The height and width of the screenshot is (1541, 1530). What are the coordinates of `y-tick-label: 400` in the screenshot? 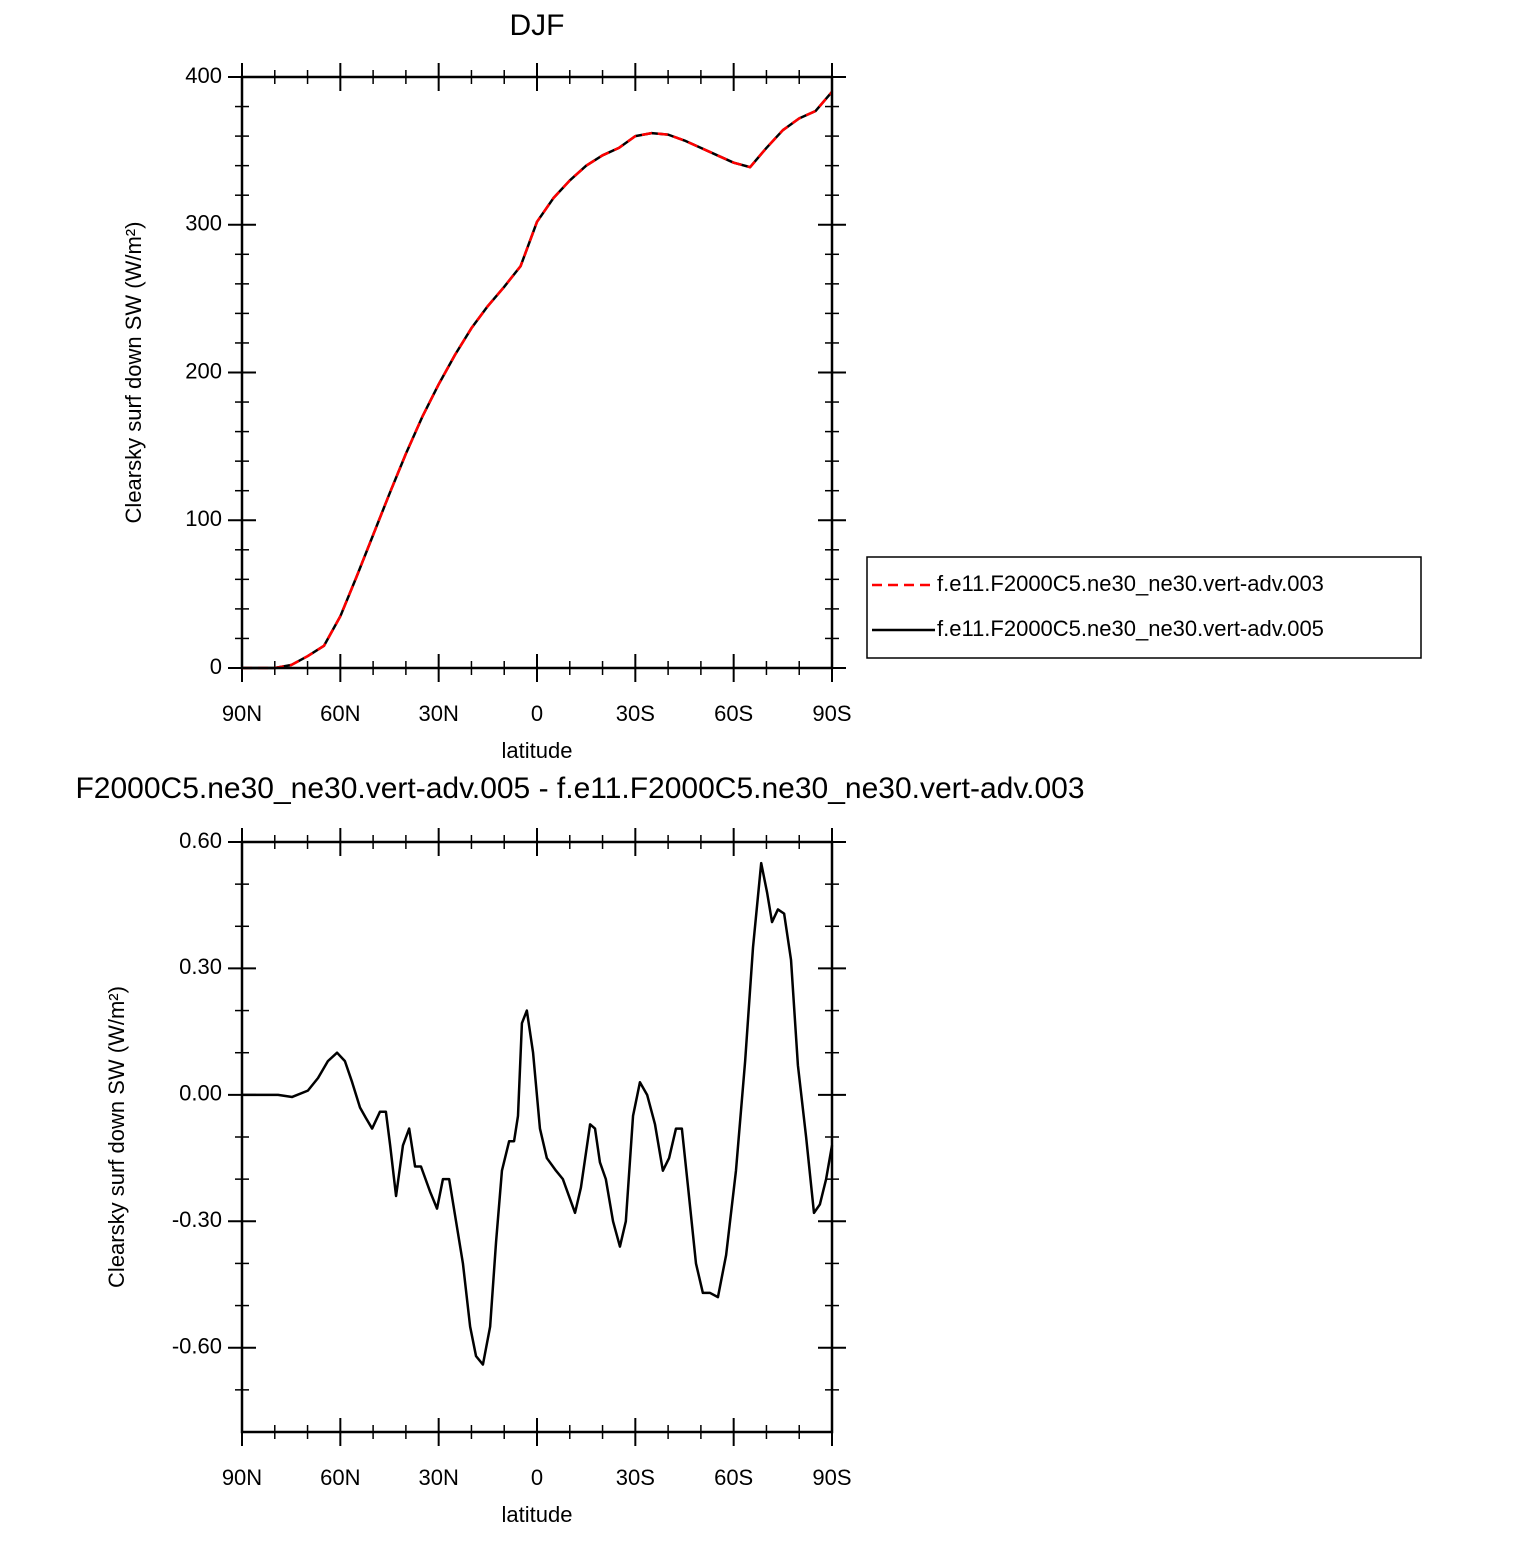 It's located at (203, 75).